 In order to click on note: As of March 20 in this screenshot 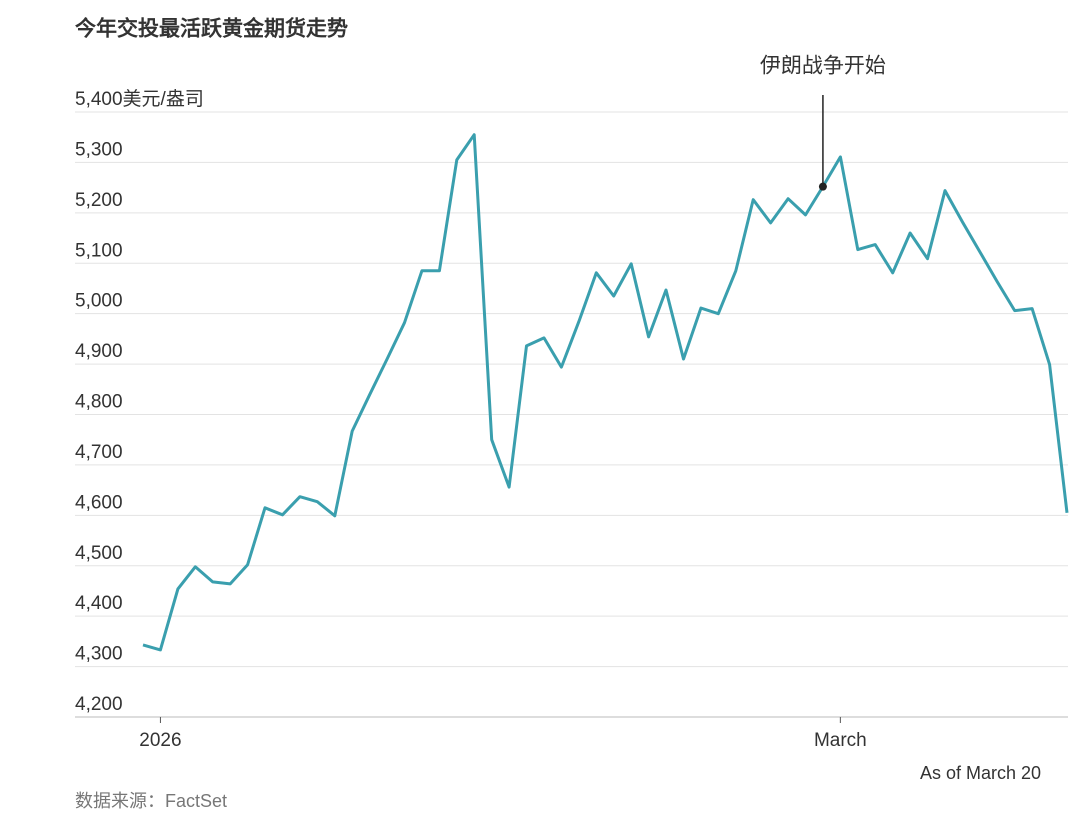, I will do `click(980, 773)`.